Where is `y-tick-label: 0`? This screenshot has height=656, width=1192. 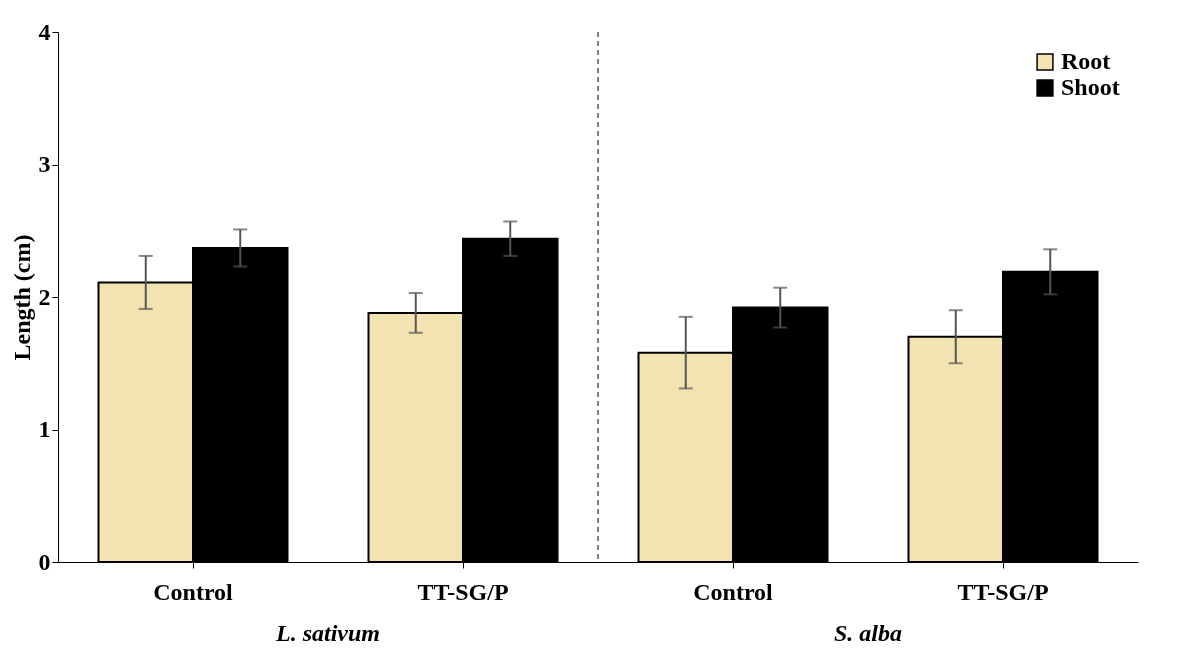
y-tick-label: 0 is located at coordinates (44, 561).